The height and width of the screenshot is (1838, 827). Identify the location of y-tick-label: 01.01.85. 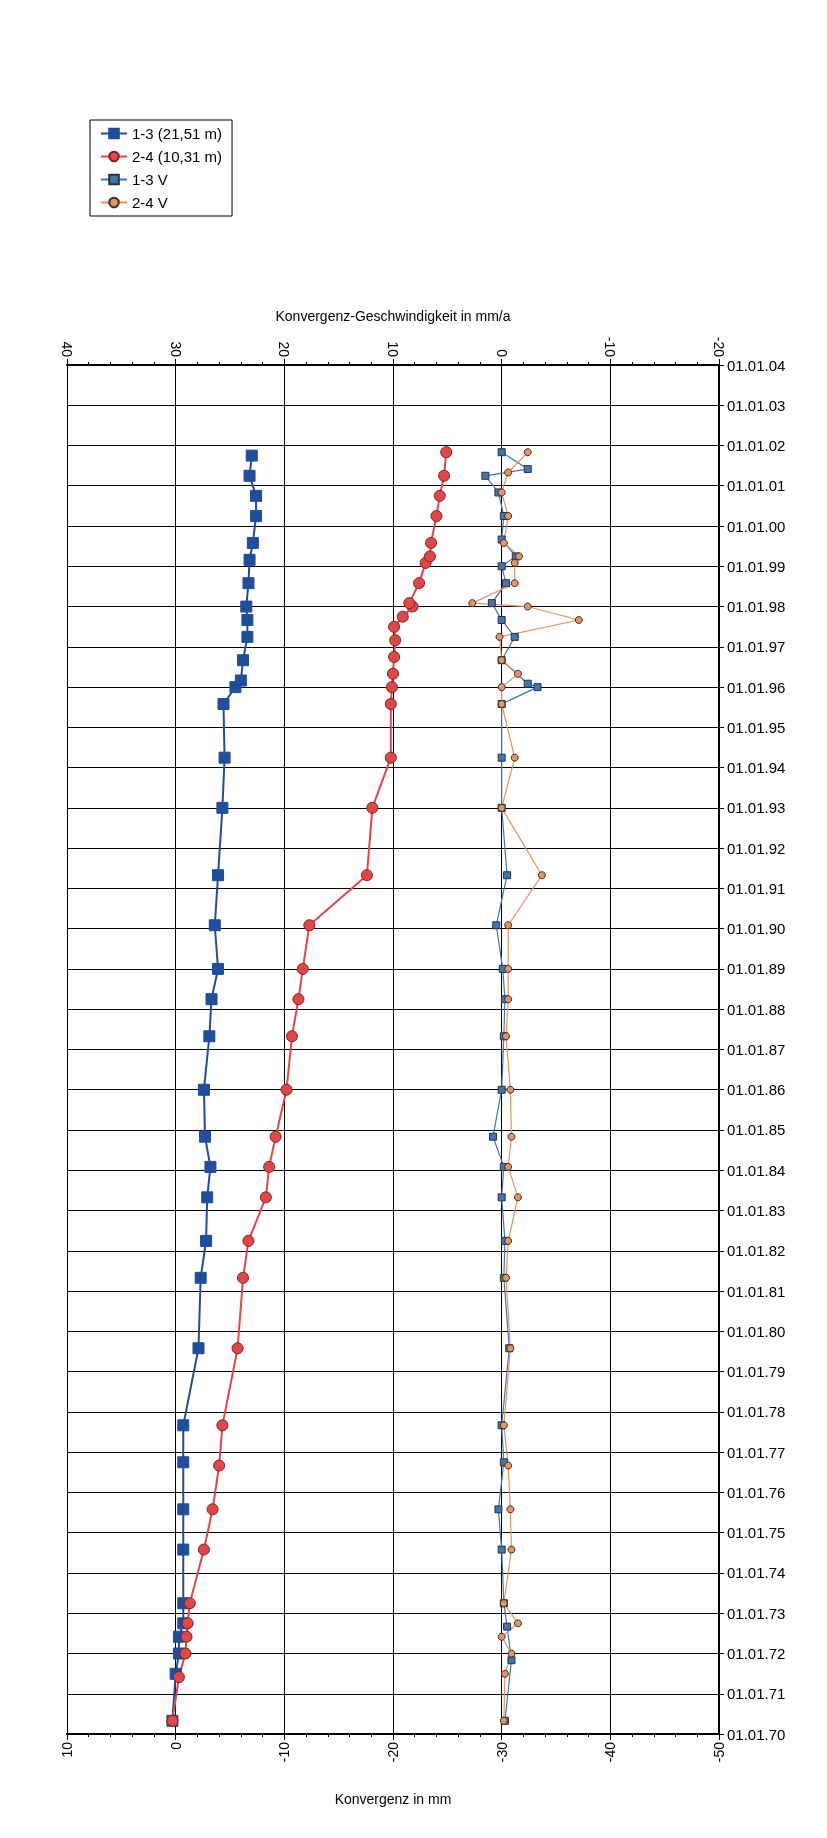
(756, 1130).